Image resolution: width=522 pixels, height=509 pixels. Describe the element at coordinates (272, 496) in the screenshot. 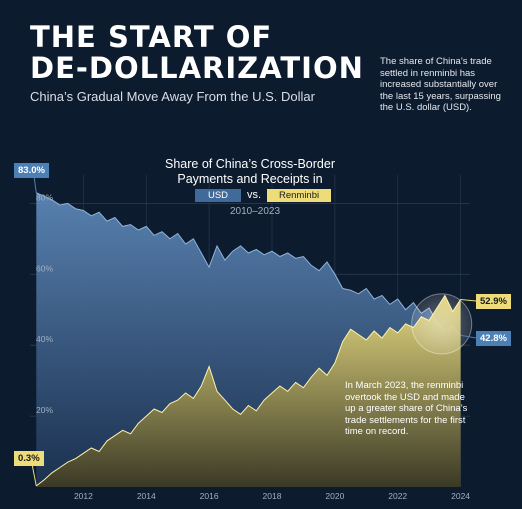

I see `x-tick-label: 2018` at that location.